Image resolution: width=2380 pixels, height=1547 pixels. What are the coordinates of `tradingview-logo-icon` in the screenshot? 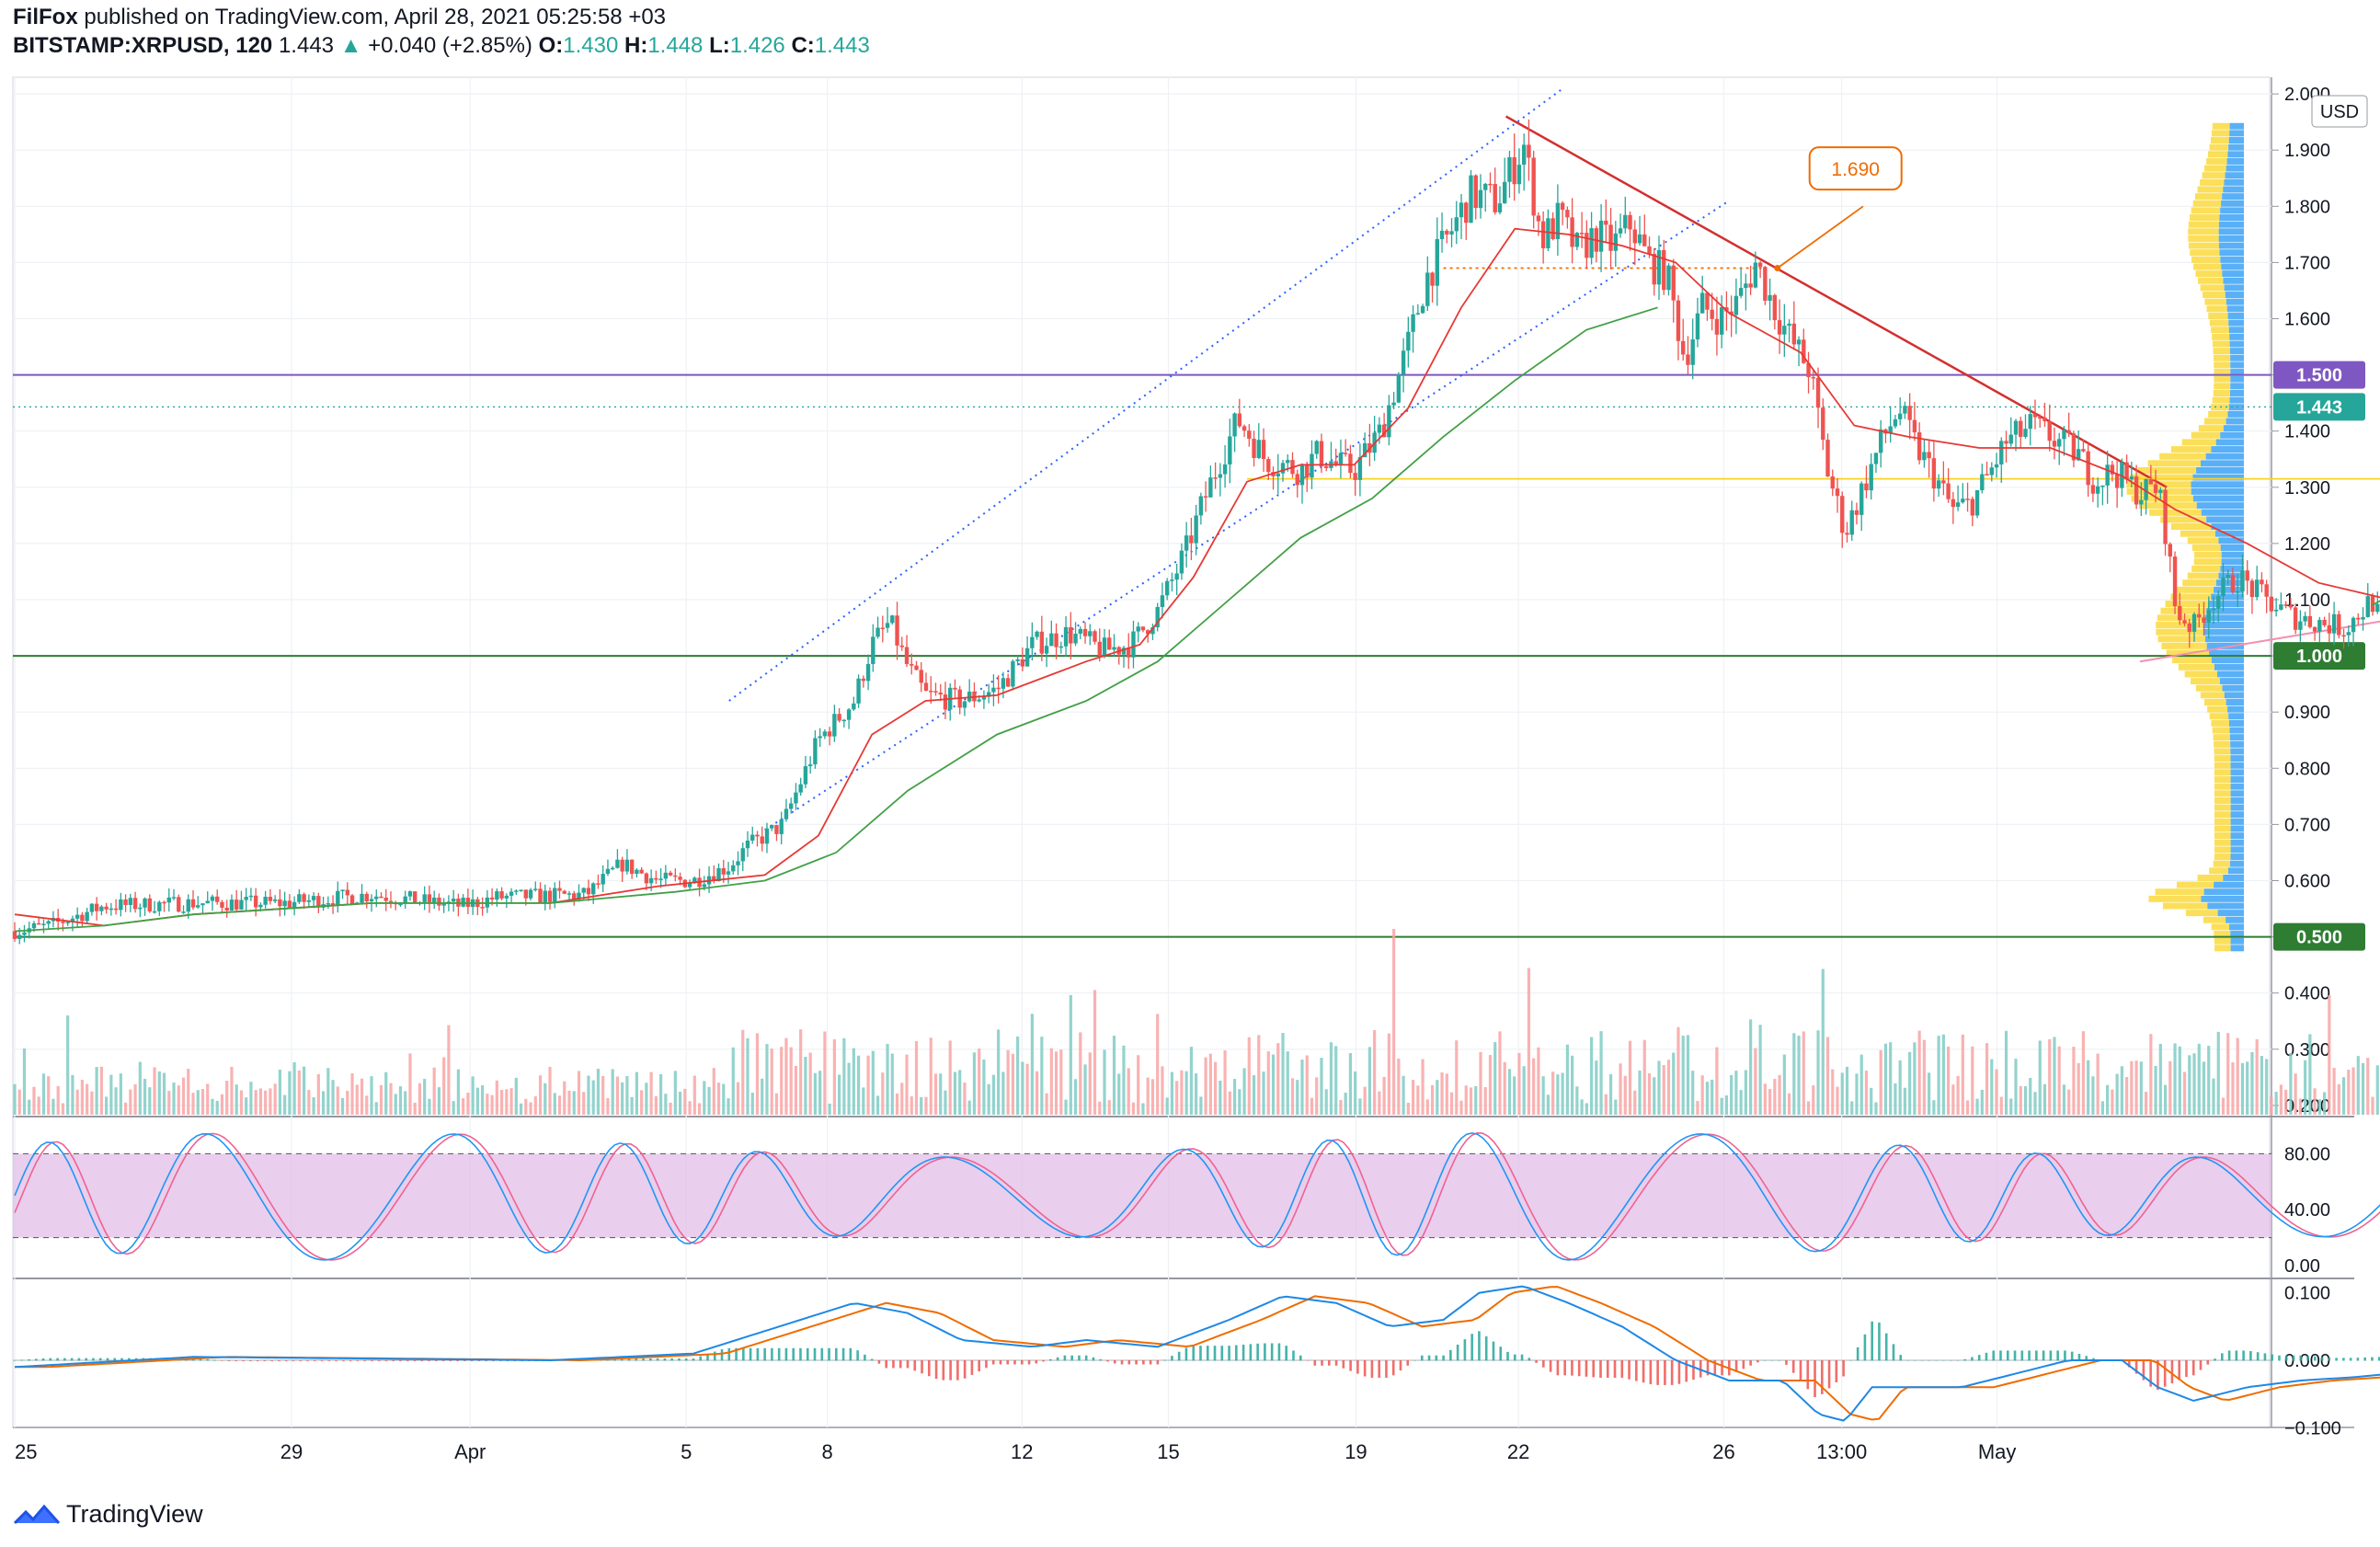 It's located at (37, 1513).